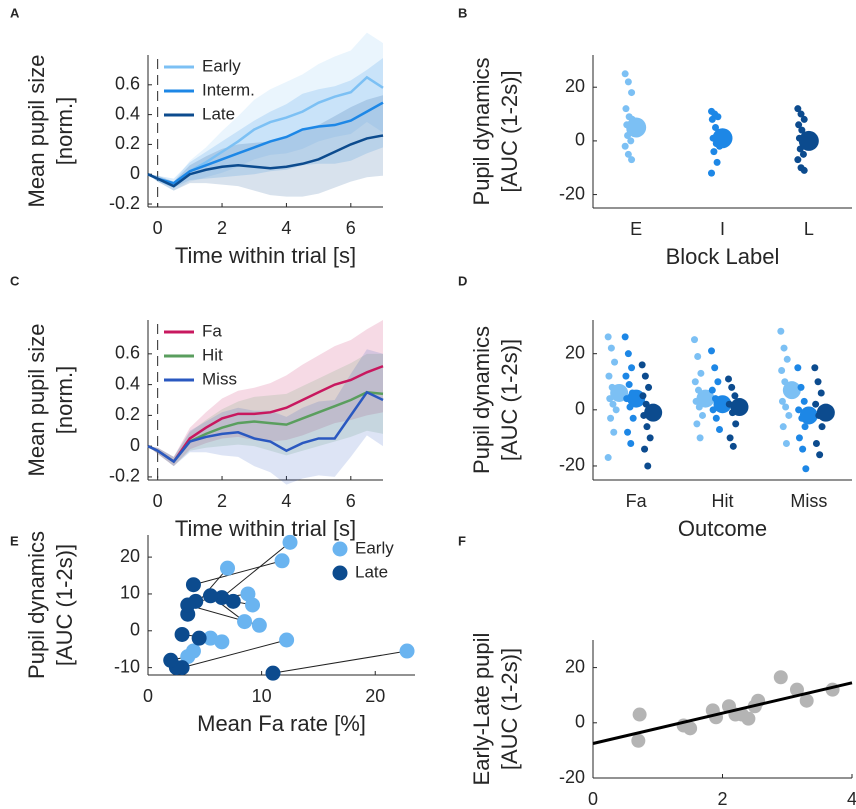 The height and width of the screenshot is (809, 856). What do you see at coordinates (265, 255) in the screenshot?
I see `x-axis-label: Time within trial [s]` at bounding box center [265, 255].